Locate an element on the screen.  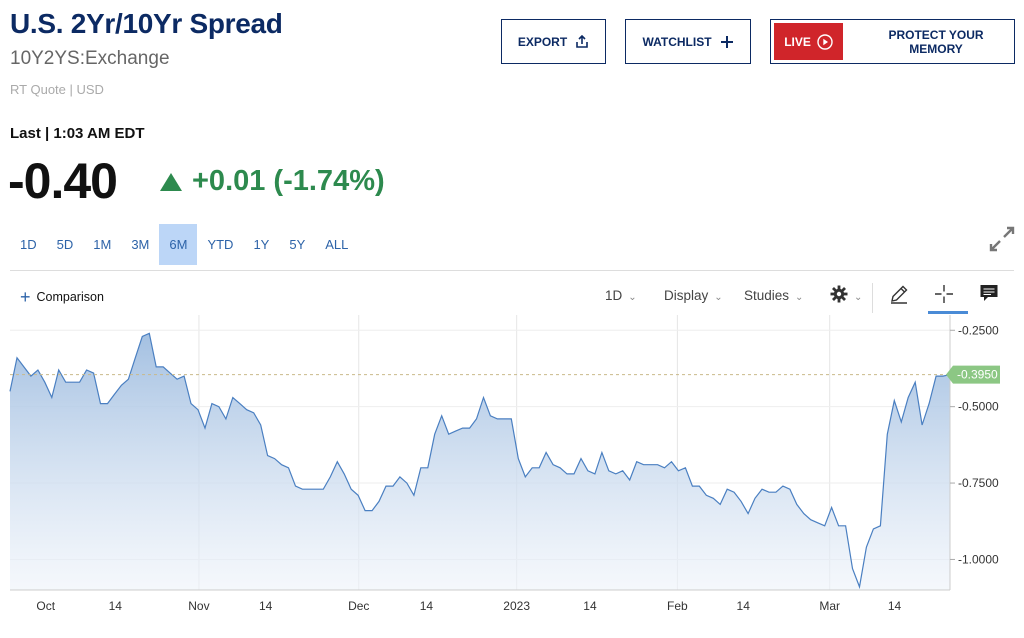
x-tick-label: 2023 is located at coordinates (516, 606).